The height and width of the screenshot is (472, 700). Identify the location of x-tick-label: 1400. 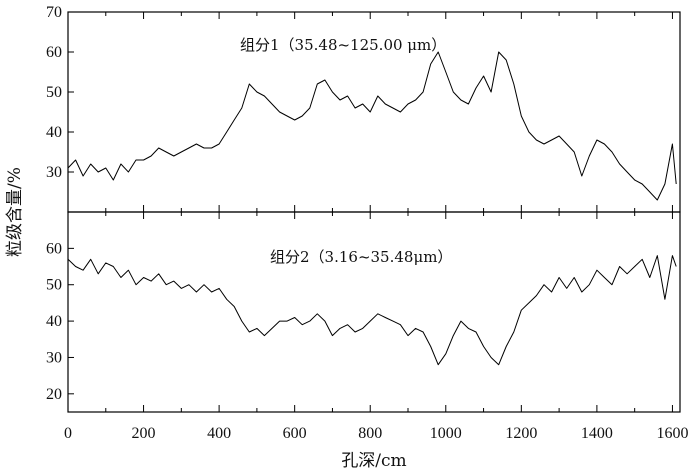
(597, 433).